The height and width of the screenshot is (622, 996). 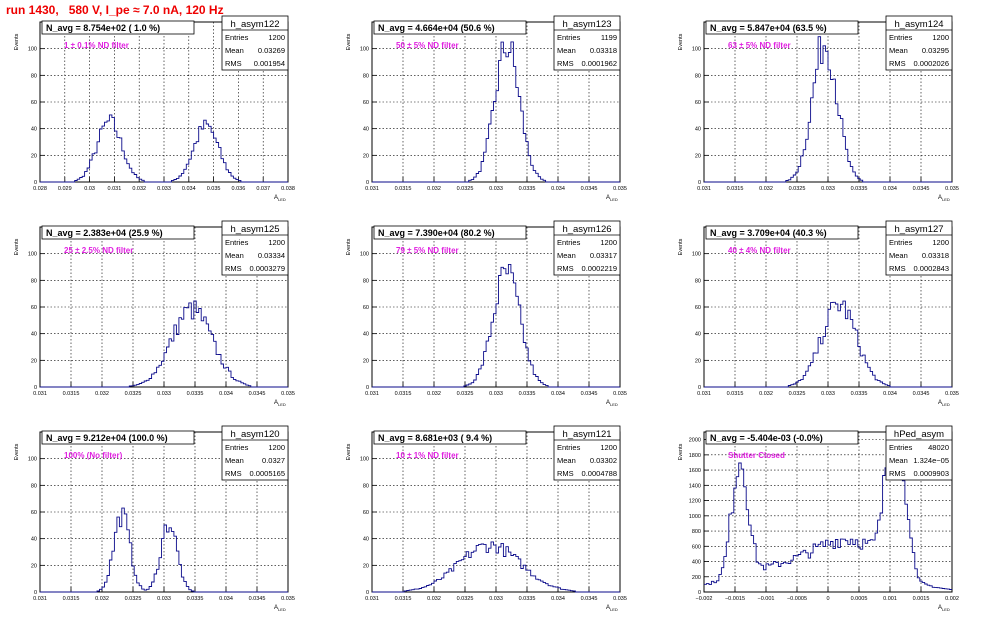 What do you see at coordinates (695, 517) in the screenshot?
I see `y-tick-label: 1000` at bounding box center [695, 517].